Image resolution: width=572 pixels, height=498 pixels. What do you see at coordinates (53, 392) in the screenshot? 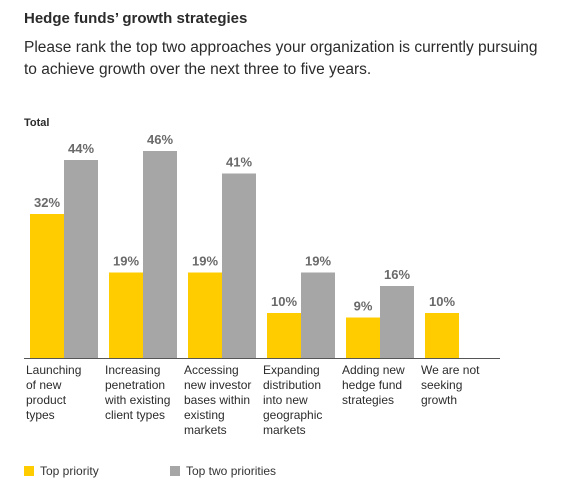
I see `category-label-0: Launching of new product types` at bounding box center [53, 392].